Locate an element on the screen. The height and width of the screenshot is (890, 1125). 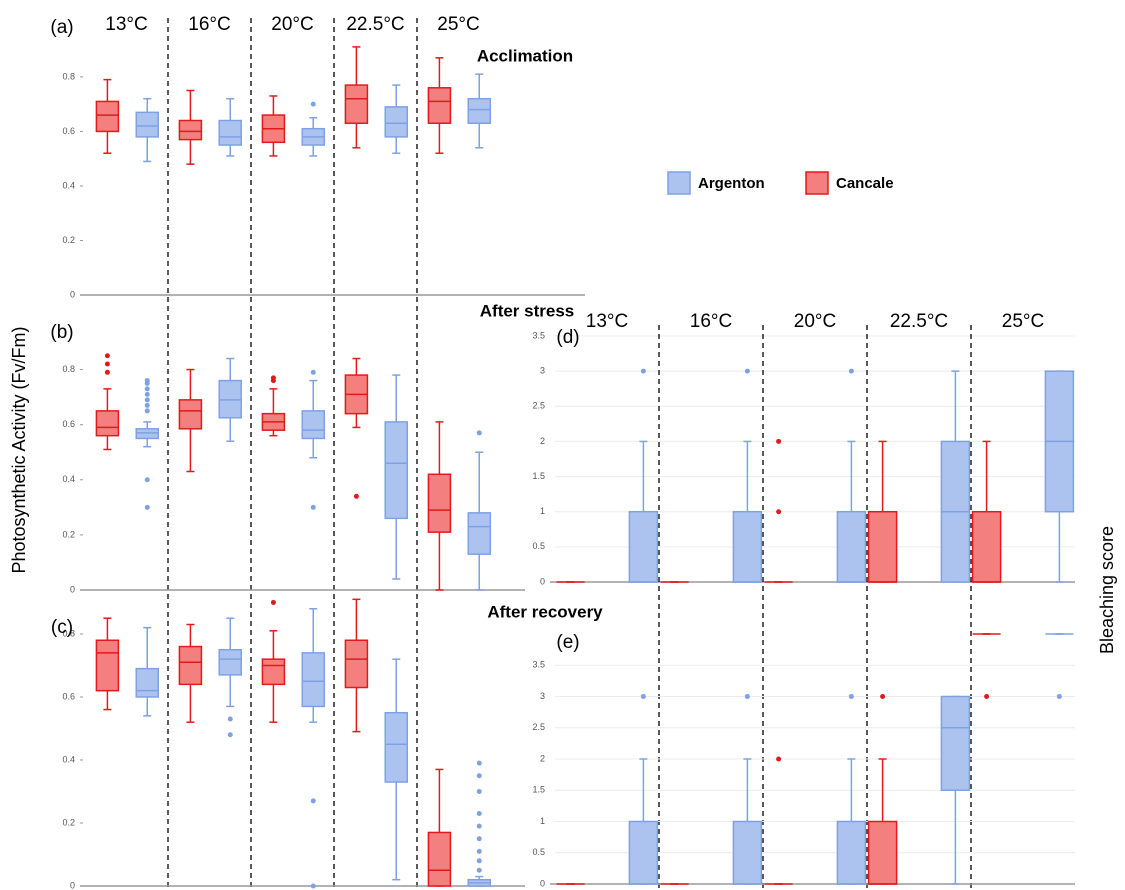
panel-label: (c) is located at coordinates (62, 627).